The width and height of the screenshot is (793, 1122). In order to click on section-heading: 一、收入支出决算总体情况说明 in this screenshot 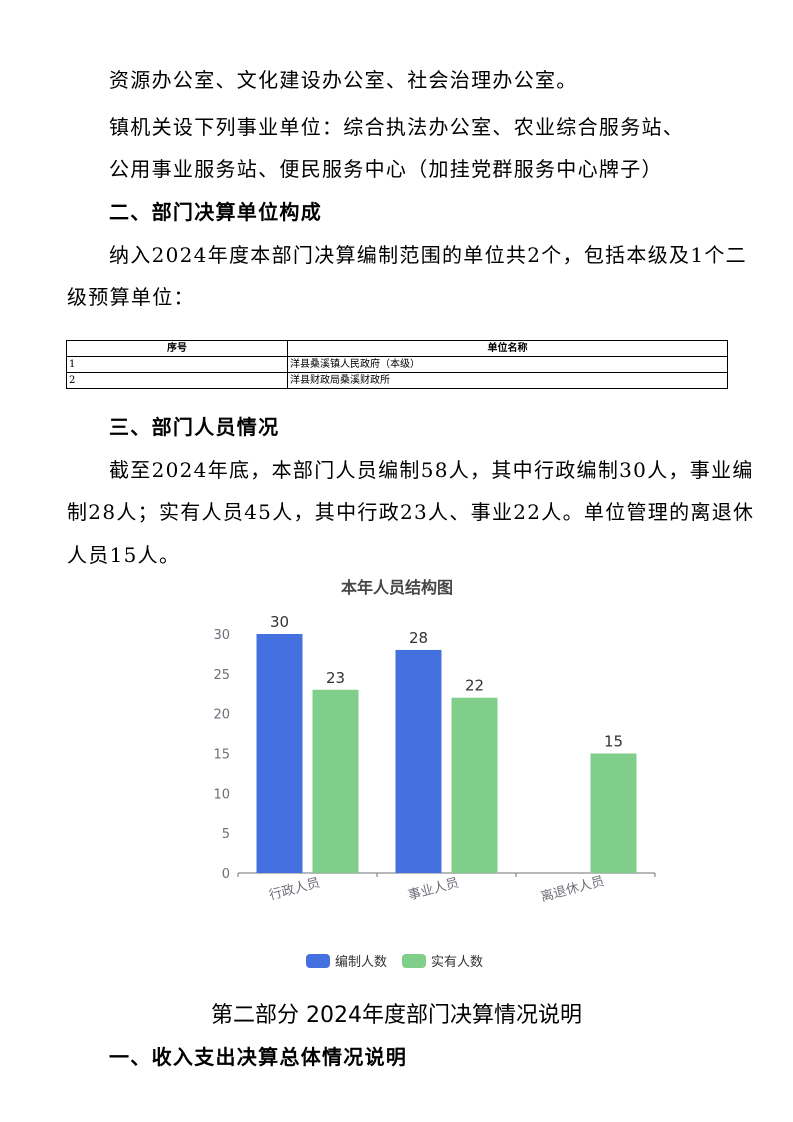, I will do `click(258, 1057)`.